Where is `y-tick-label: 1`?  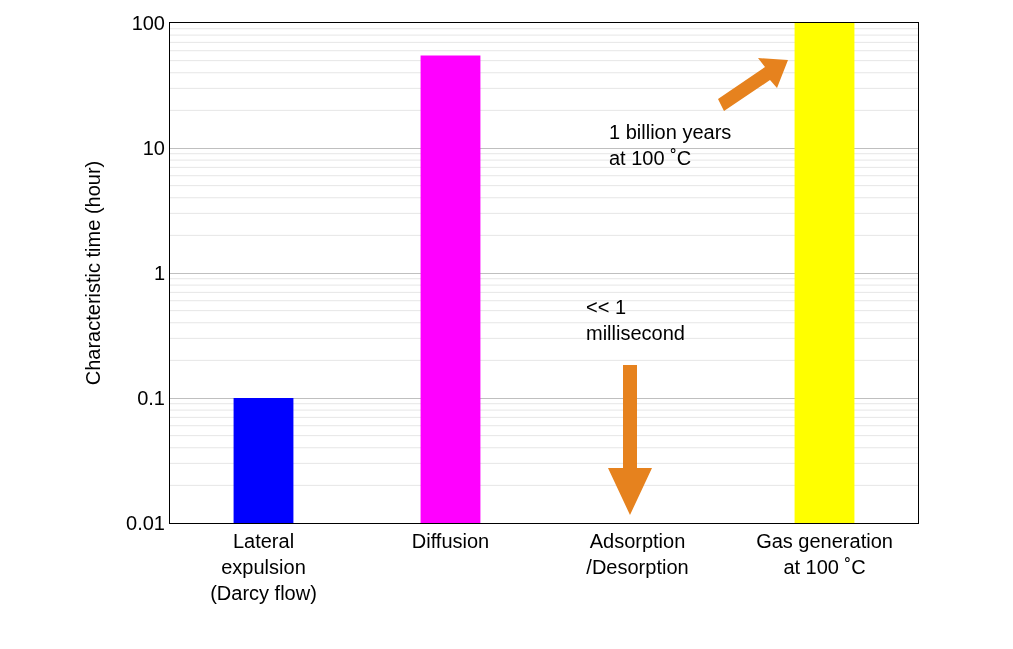
y-tick-label: 1 is located at coordinates (159, 273).